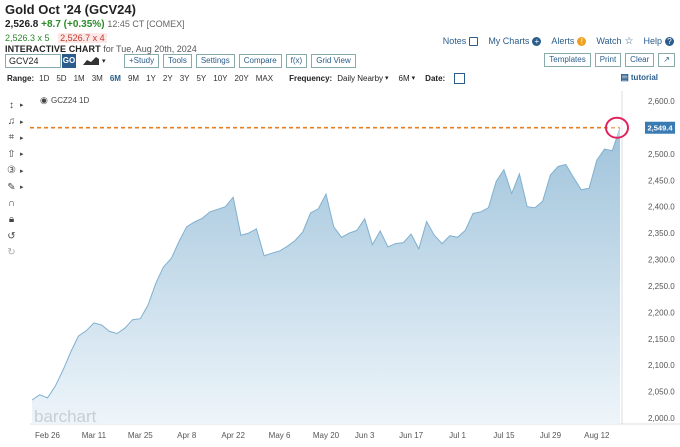 This screenshot has height=447, width=680. Describe the element at coordinates (640, 60) in the screenshot. I see `clear-button: Clear` at that location.